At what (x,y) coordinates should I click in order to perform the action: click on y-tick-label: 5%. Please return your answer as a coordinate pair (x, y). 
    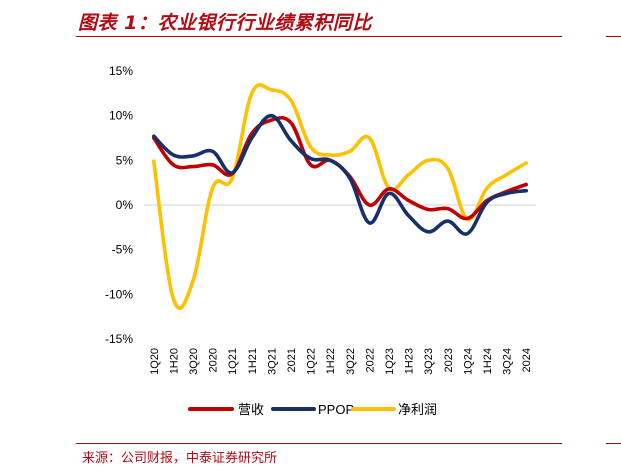
    Looking at the image, I should click on (125, 160).